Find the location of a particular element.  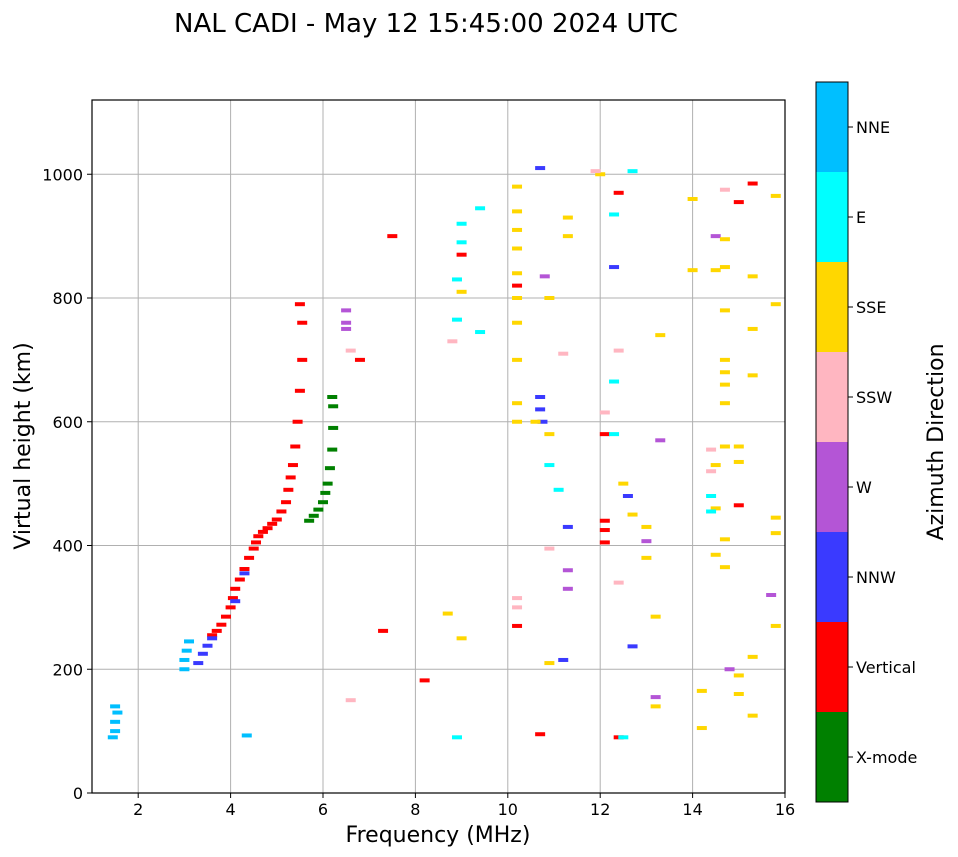

y-tick-label: 600 is located at coordinates (67, 422).